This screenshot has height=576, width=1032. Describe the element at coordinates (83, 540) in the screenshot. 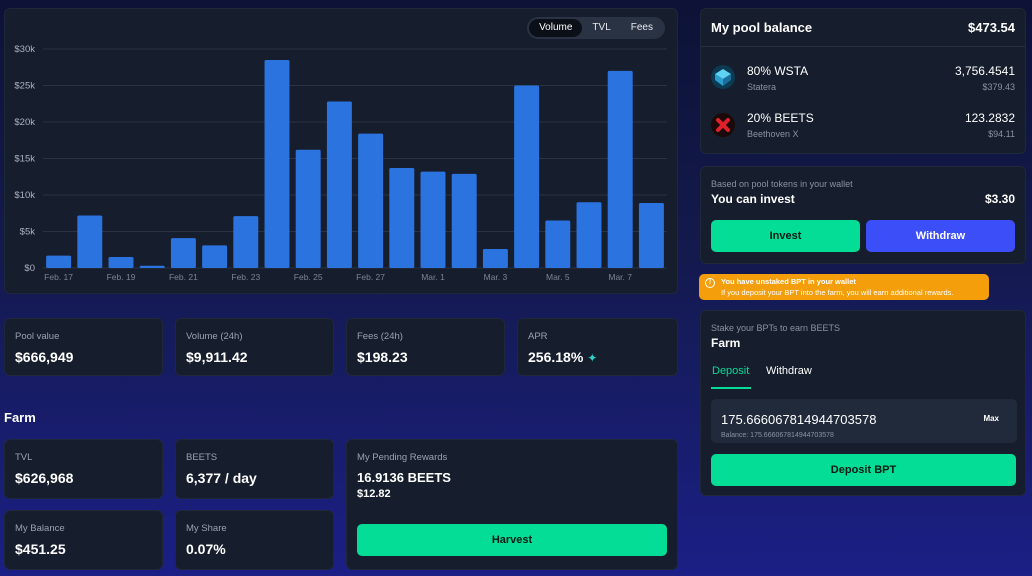

I see `my-balance-card: My Balance $451.25` at that location.